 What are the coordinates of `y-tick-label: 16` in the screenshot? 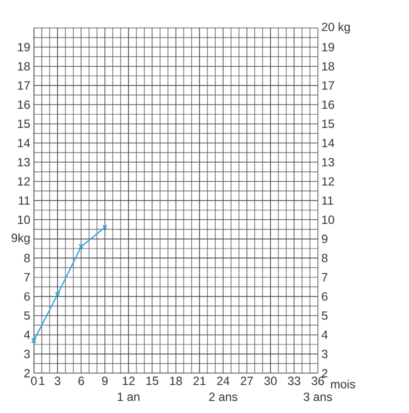 It's located at (24, 104).